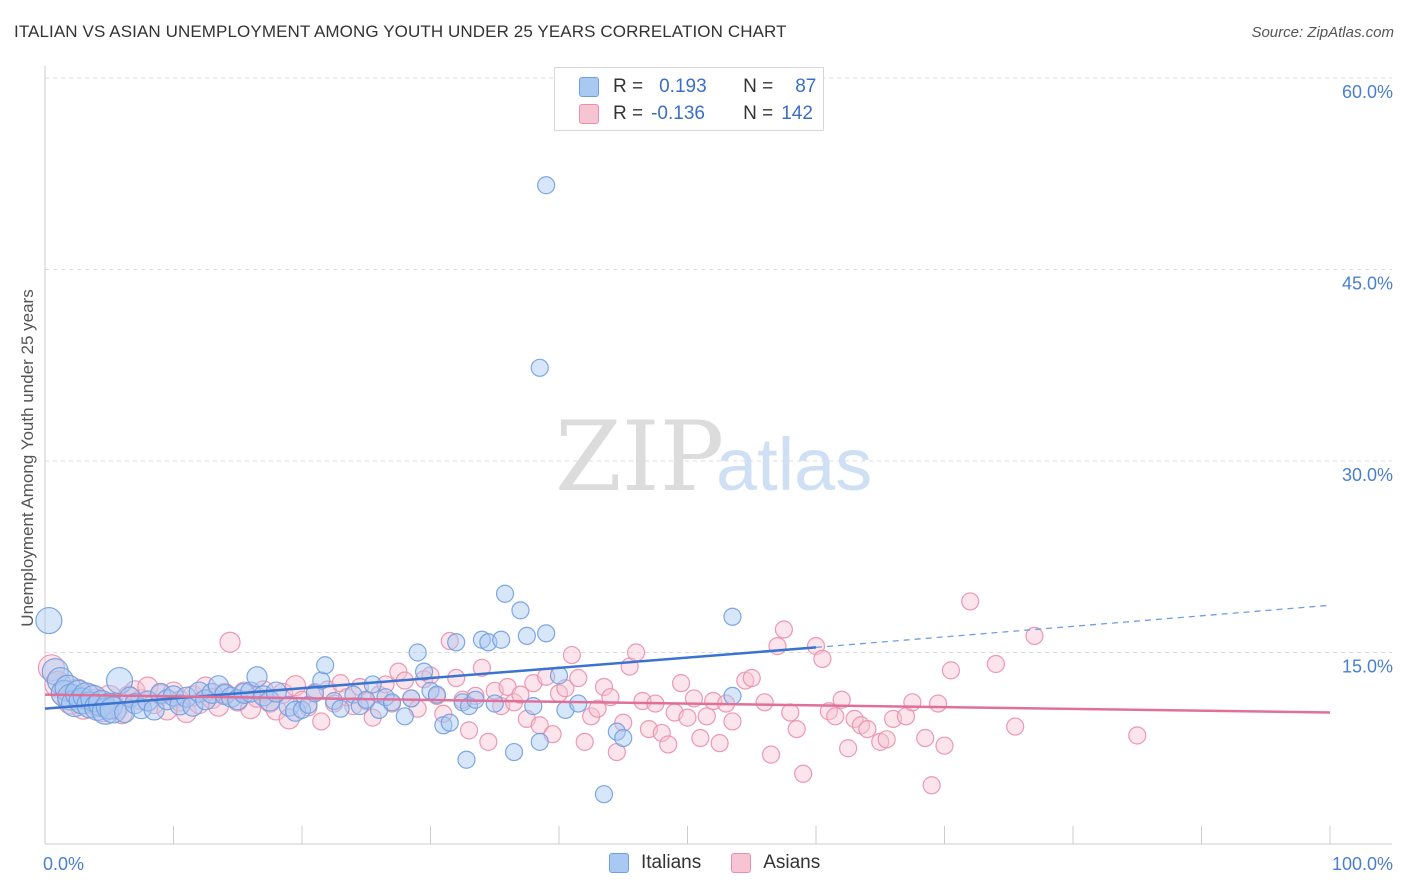  I want to click on watermark: ZIP atlas, so click(713, 457).